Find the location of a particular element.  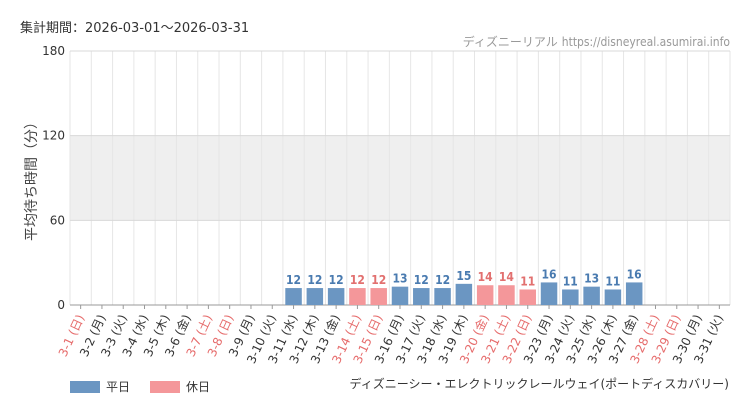

period-range: 2026-03-01～2026-03-31 is located at coordinates (167, 28).